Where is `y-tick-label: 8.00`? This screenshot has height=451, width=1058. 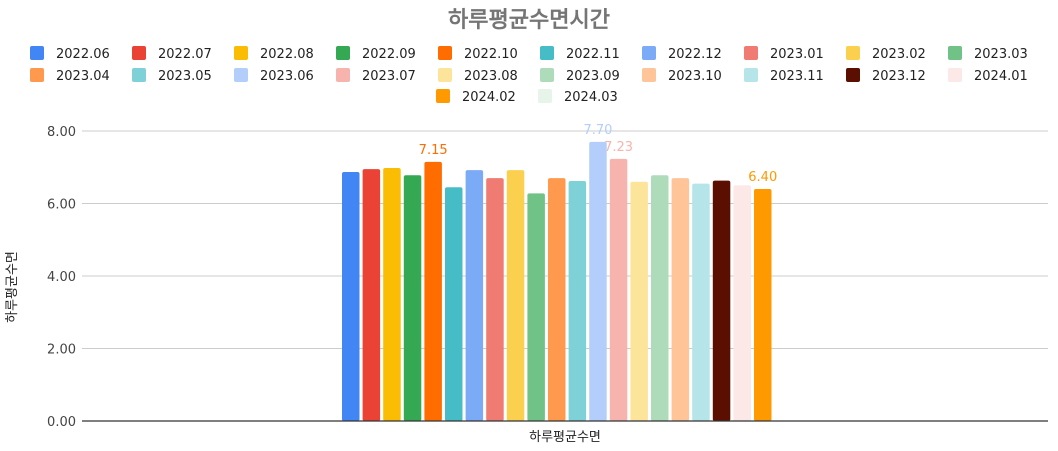
y-tick-label: 8.00 is located at coordinates (61, 132).